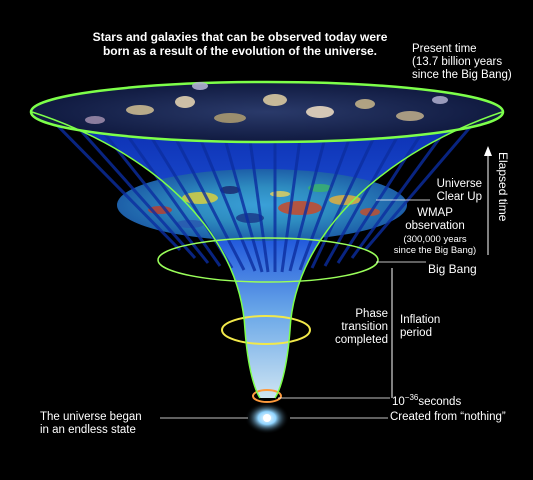 The width and height of the screenshot is (533, 480). What do you see at coordinates (353, 314) in the screenshot?
I see `phase-transition-line1: Phase` at bounding box center [353, 314].